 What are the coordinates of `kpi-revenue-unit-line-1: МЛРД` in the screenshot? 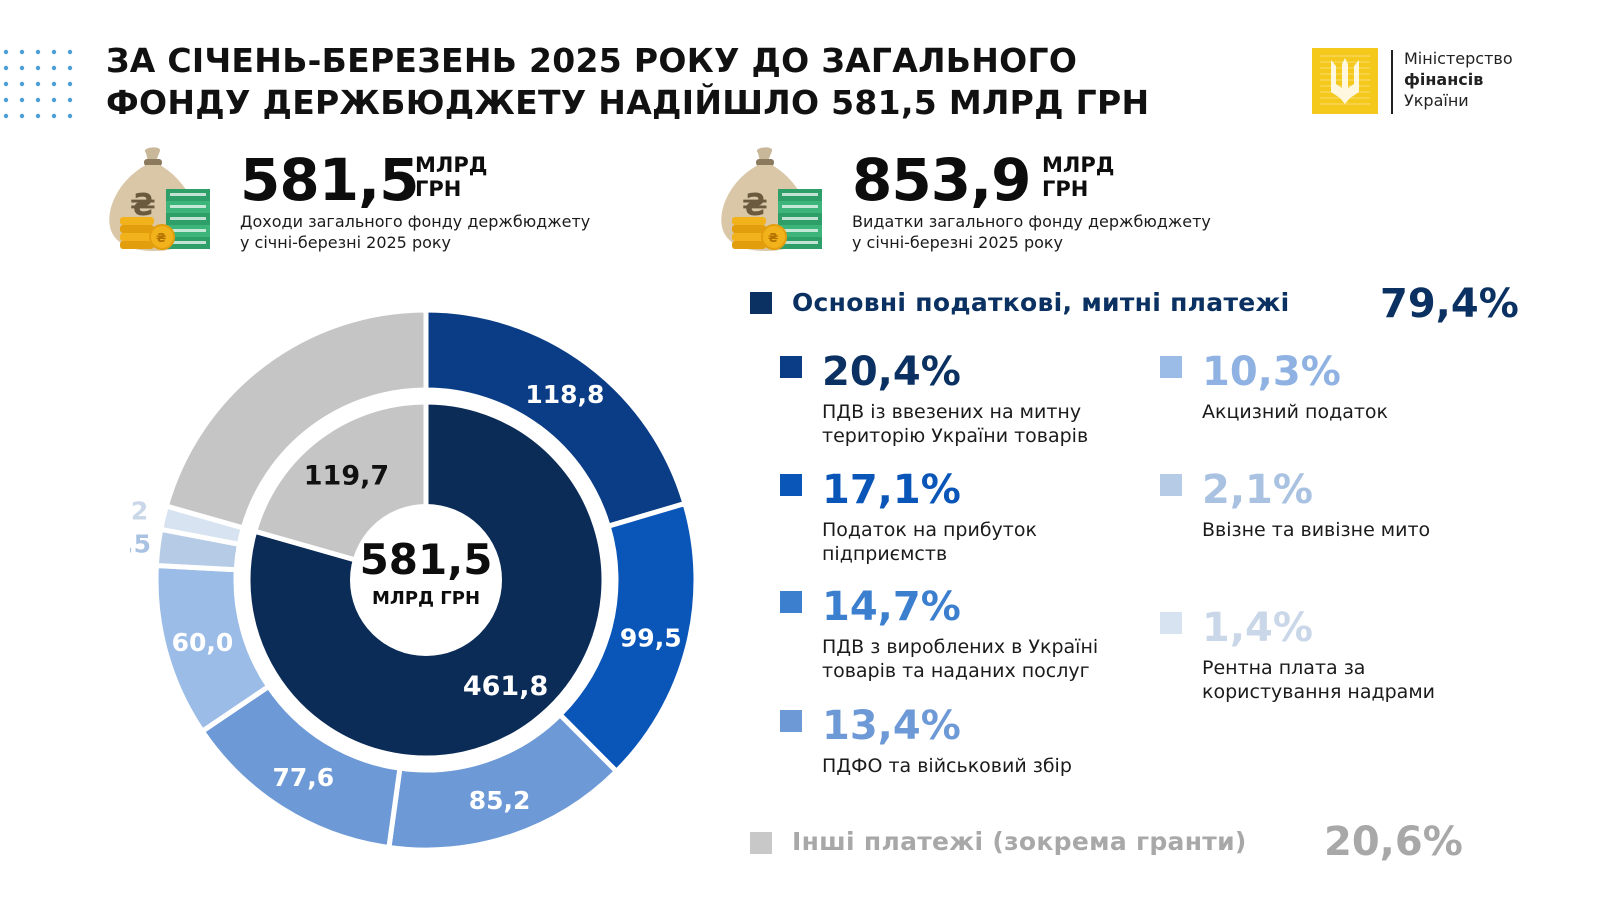 It's located at (451, 165).